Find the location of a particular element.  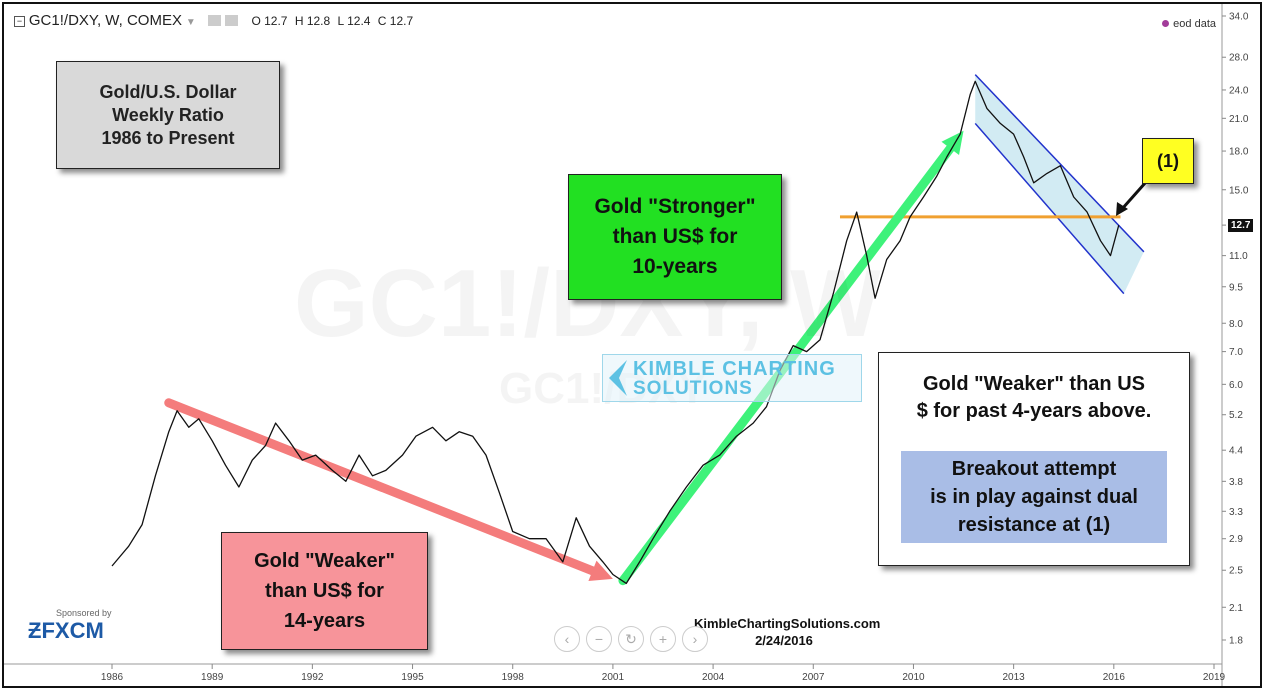

dropdown-icon: ▼ is located at coordinates (190, 22).